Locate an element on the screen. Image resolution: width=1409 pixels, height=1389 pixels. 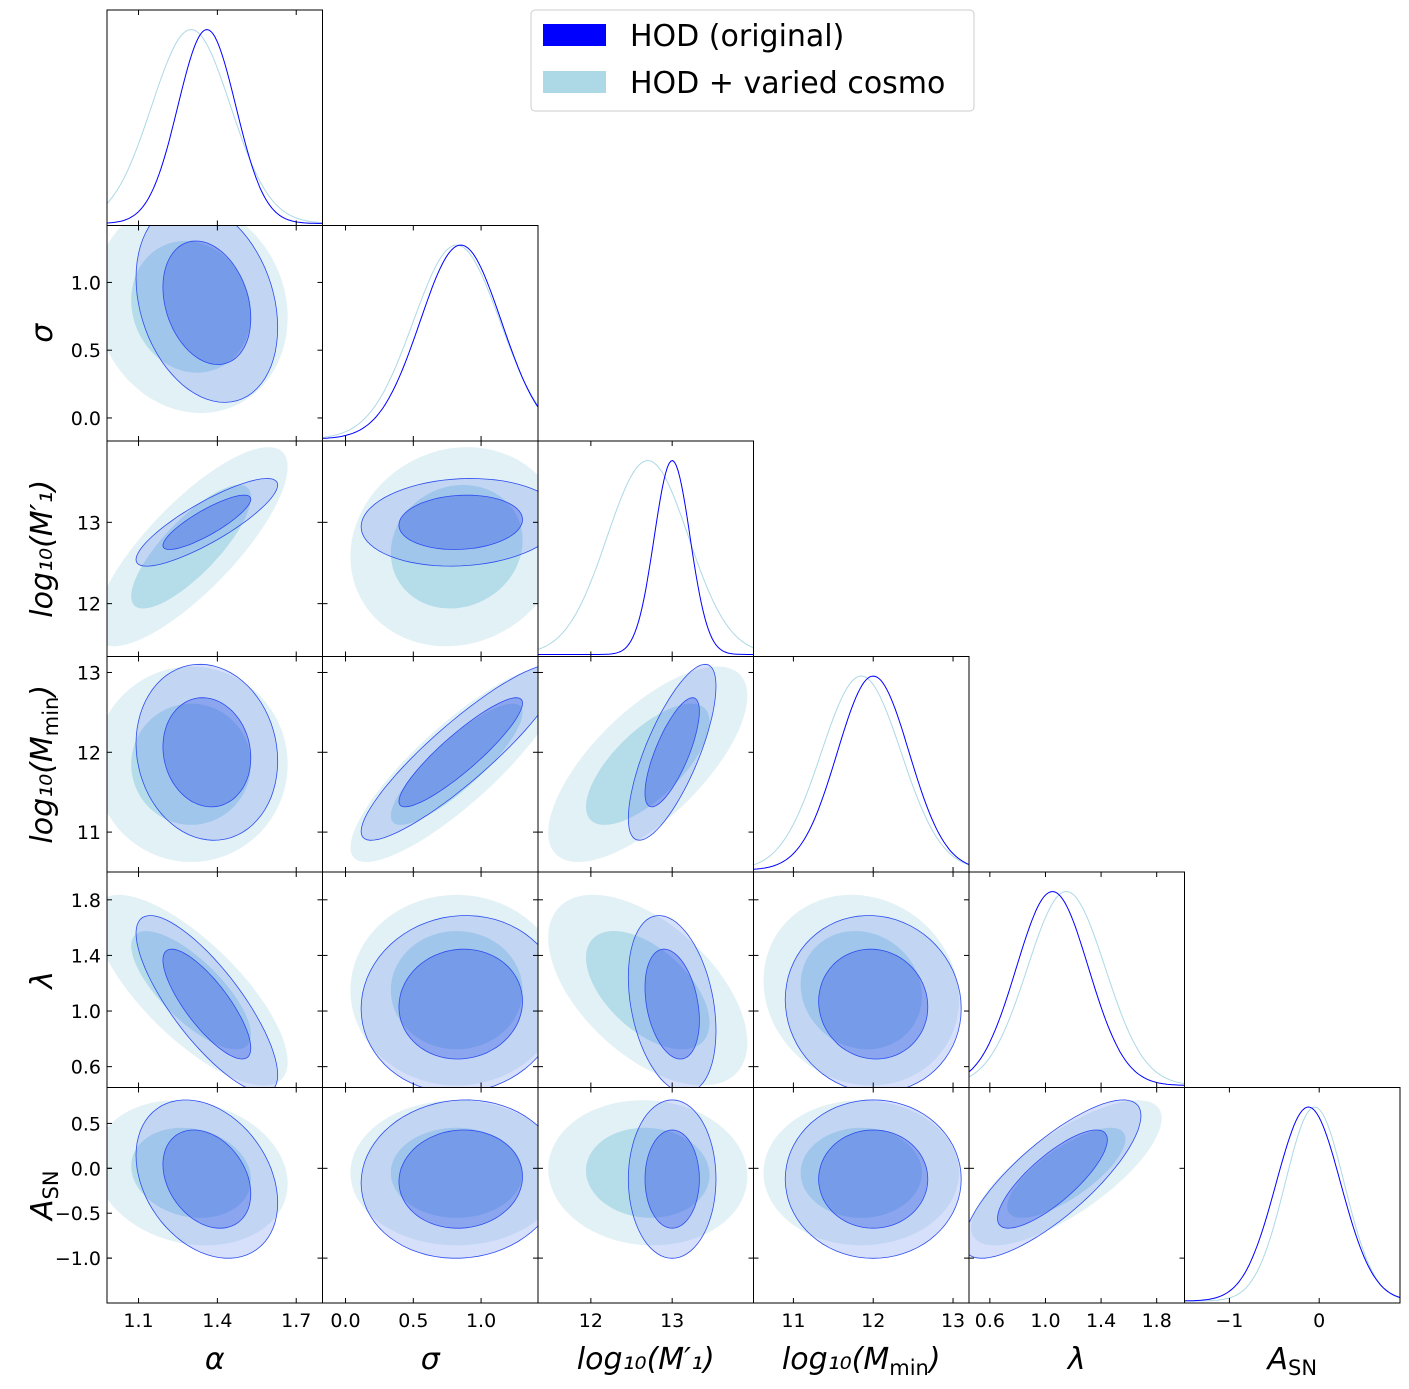
panel-alpha-sigma: 0.0 0.5 1.0 is located at coordinates (197, 333).